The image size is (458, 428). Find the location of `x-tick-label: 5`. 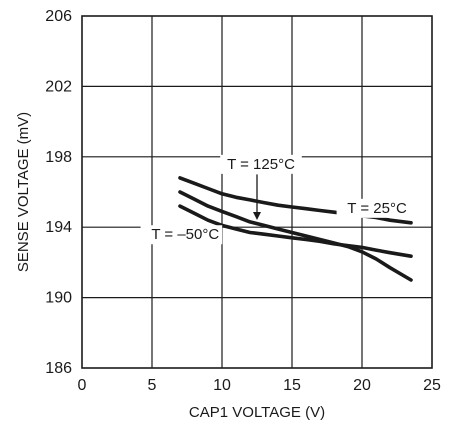

x-tick-label: 5 is located at coordinates (152, 385).